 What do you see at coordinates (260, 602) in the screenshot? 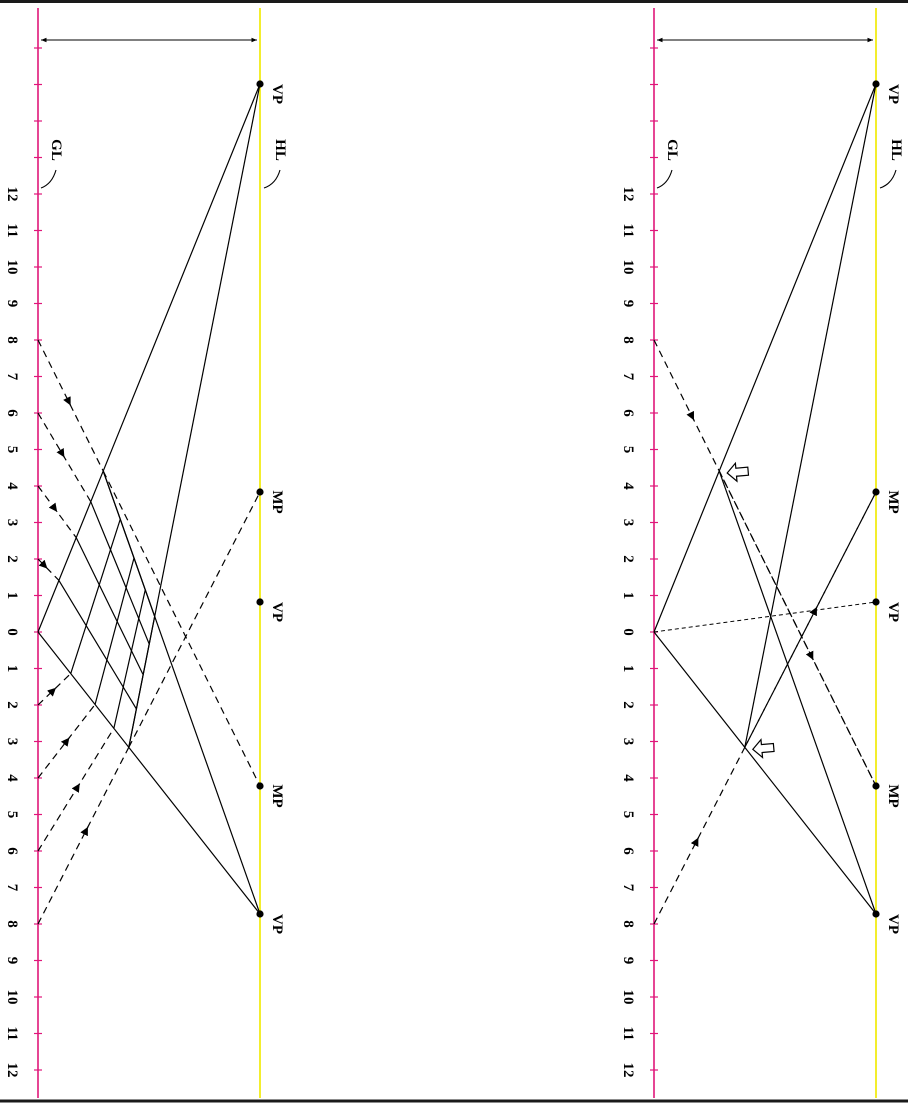
I see `vp-center-point` at bounding box center [260, 602].